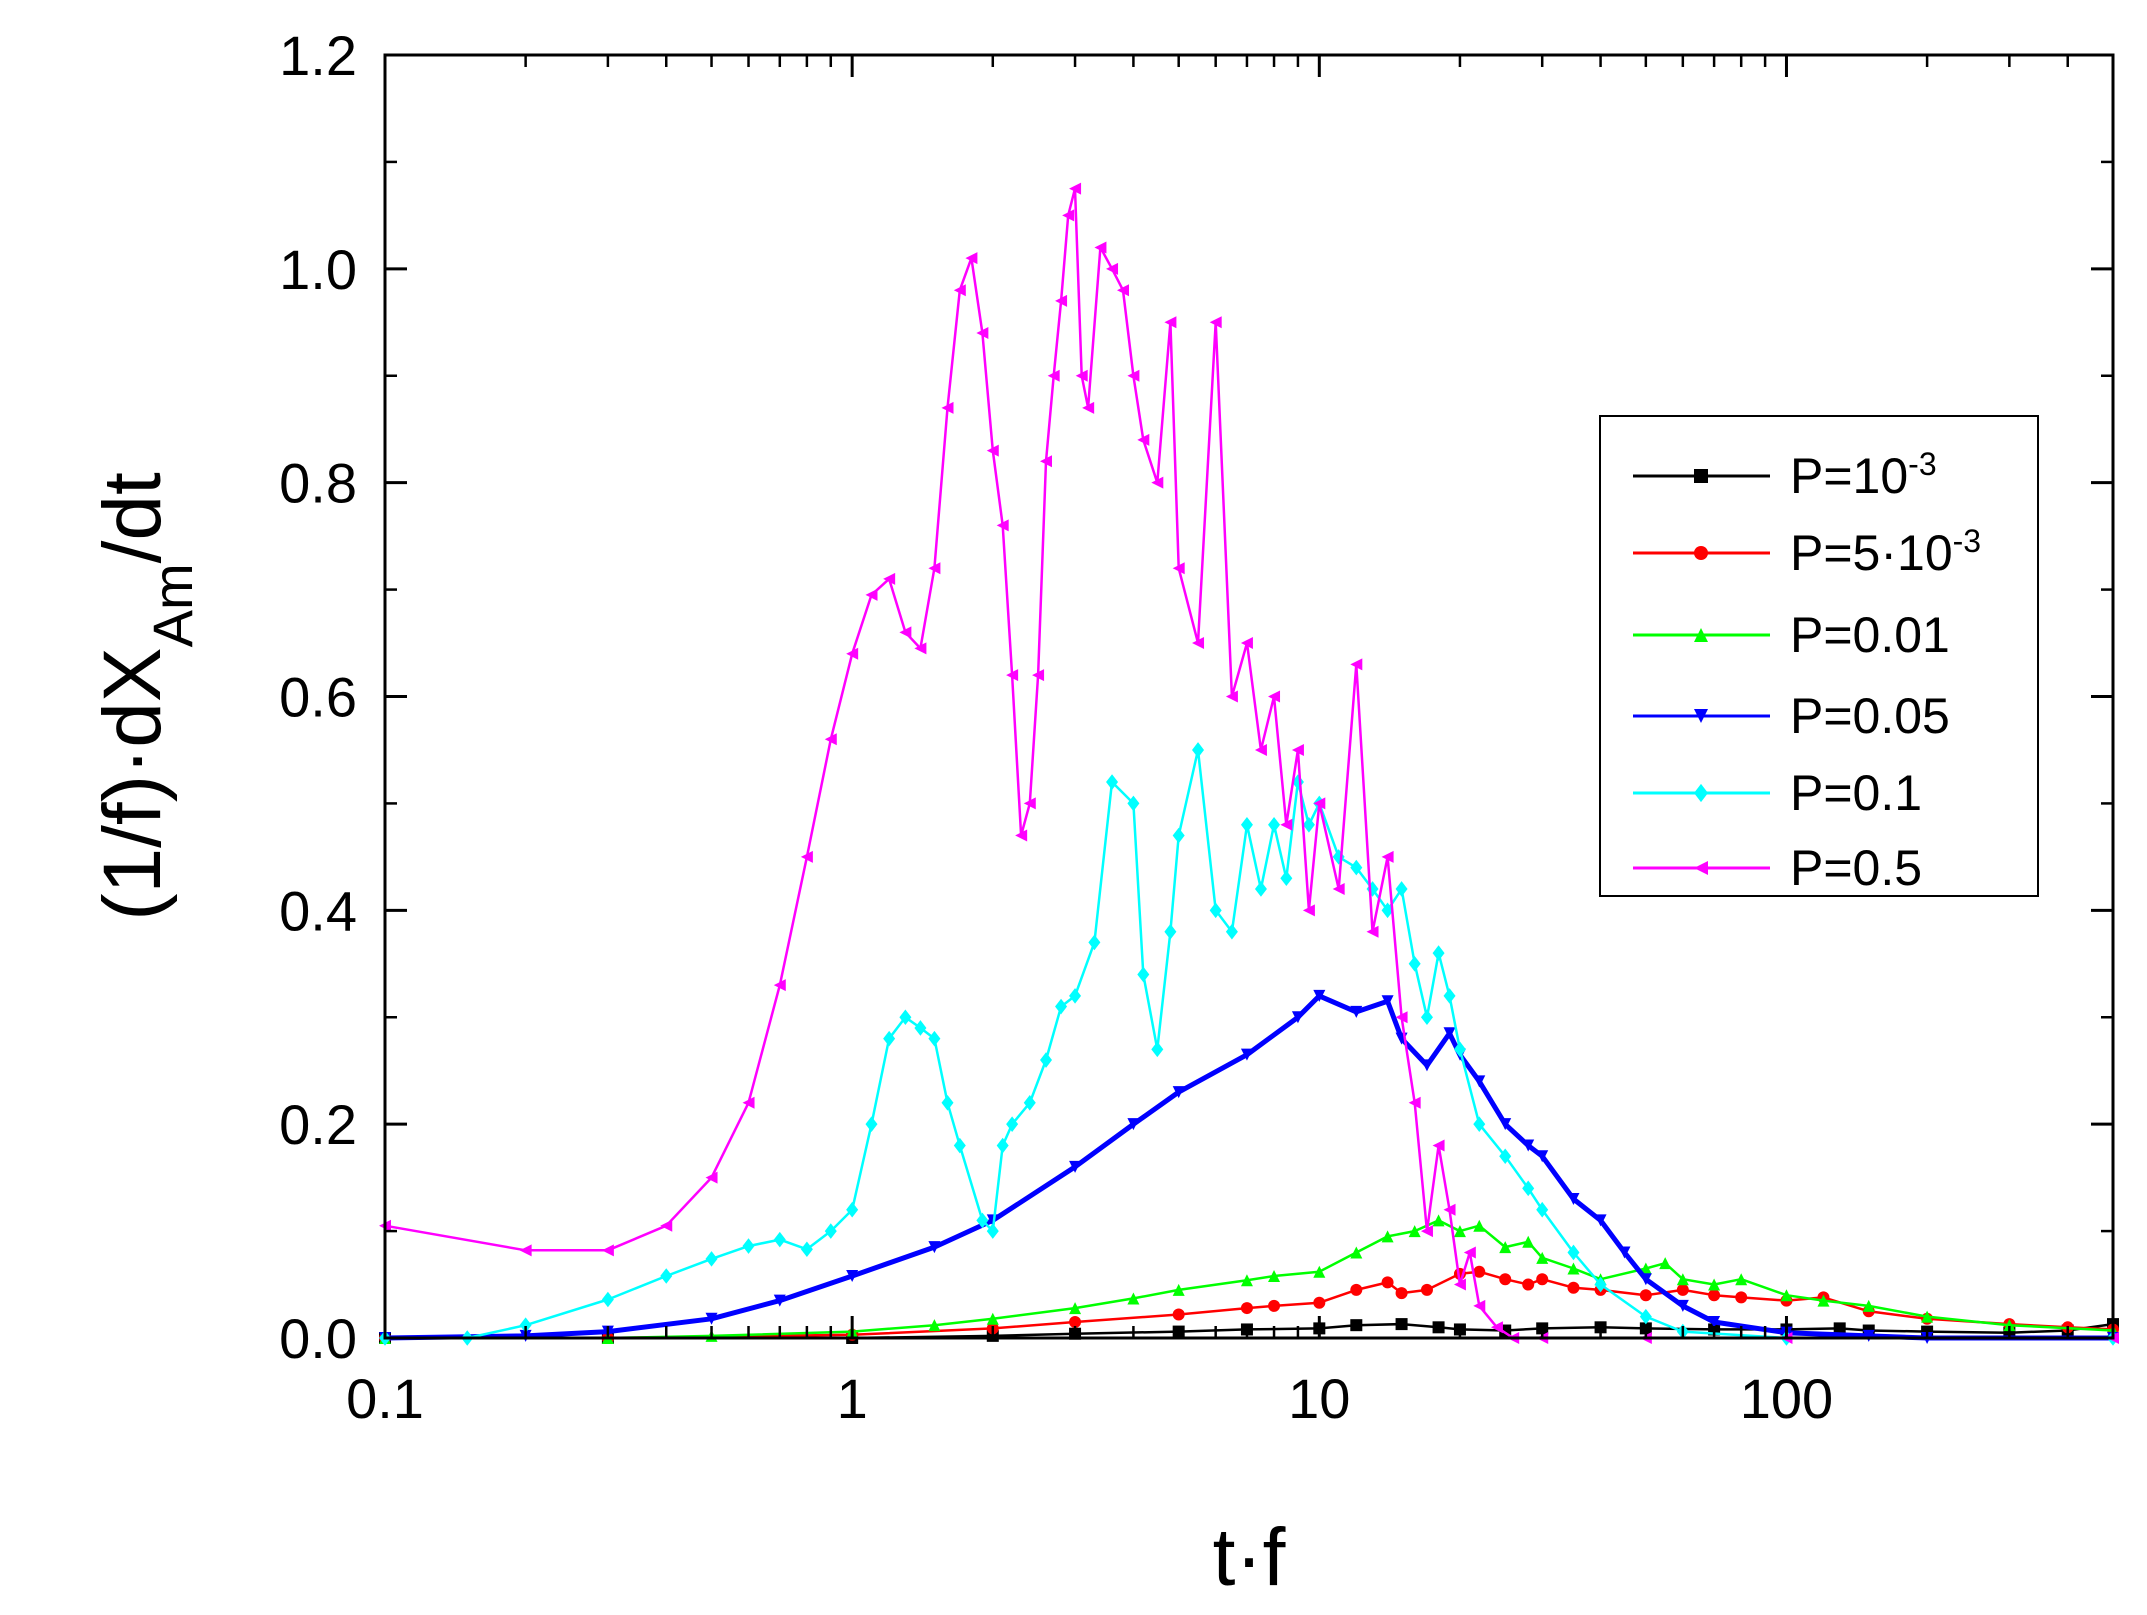 This screenshot has height=1615, width=2147. Describe the element at coordinates (1785, 475) in the screenshot. I see `legend-item: P=10-3` at that location.